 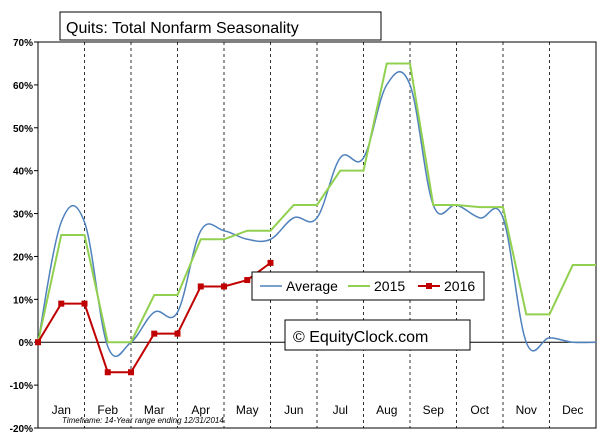 I want to click on x-tick-label-oct: Oct, so click(x=479, y=410).